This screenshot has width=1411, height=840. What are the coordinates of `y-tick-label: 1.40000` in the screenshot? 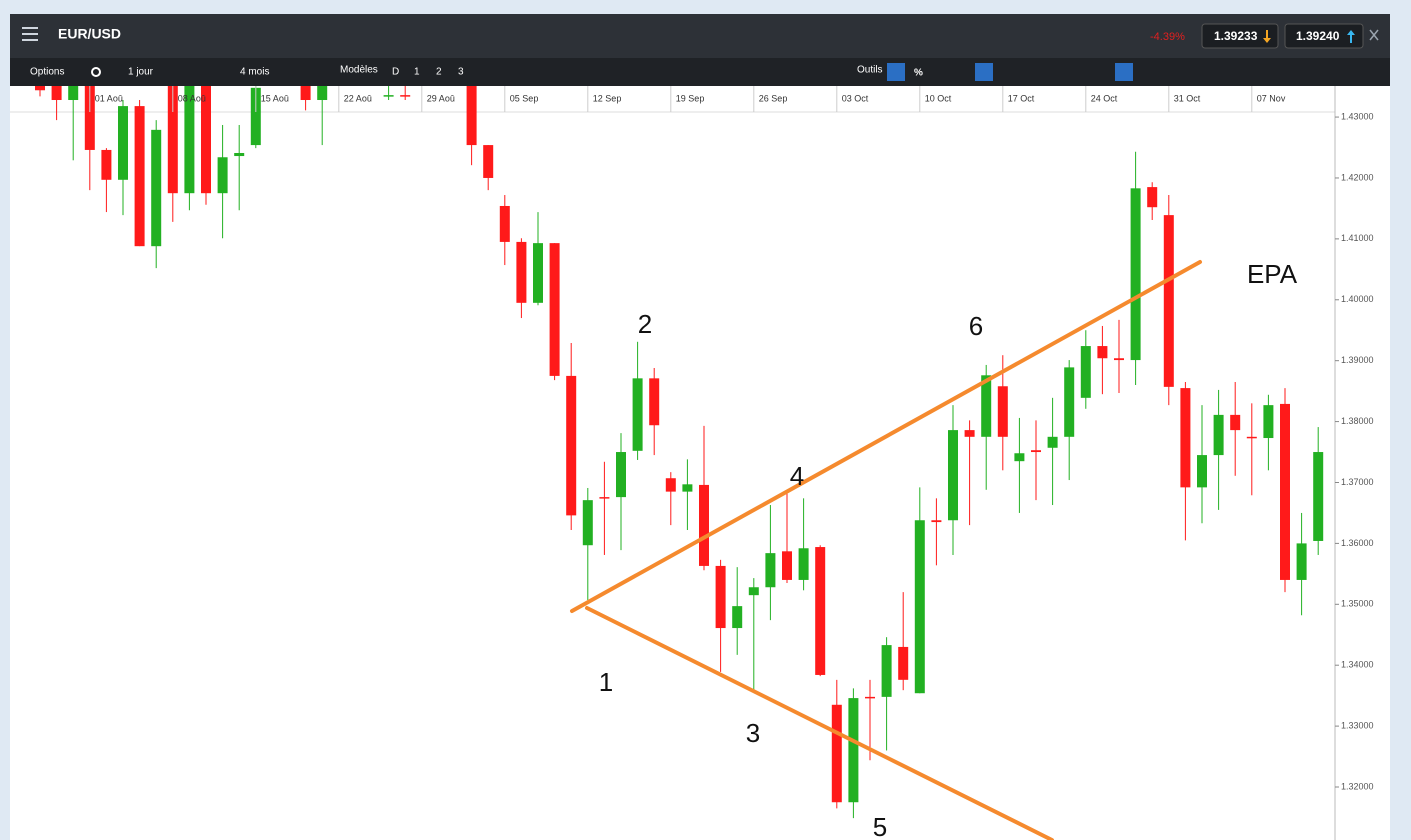 It's located at (1357, 299).